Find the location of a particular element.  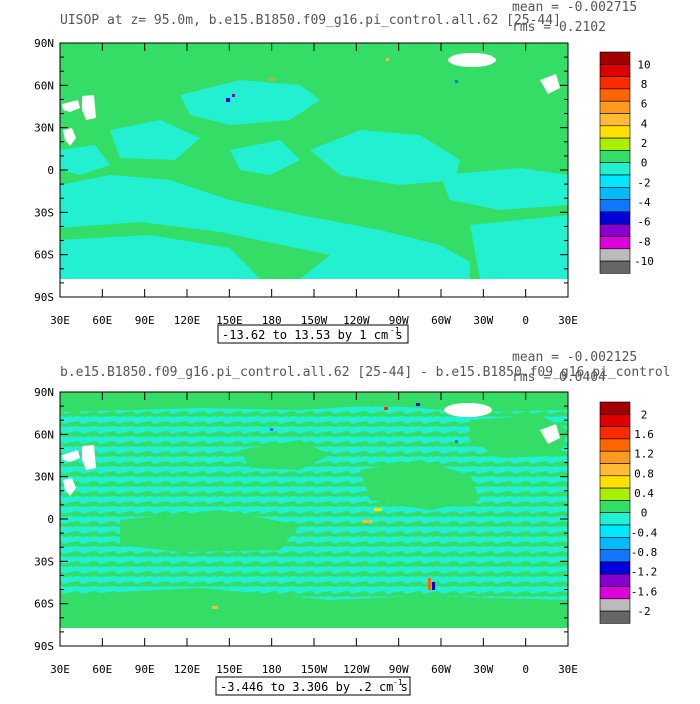

colorbar-label: -8 is located at coordinates (643, 241).